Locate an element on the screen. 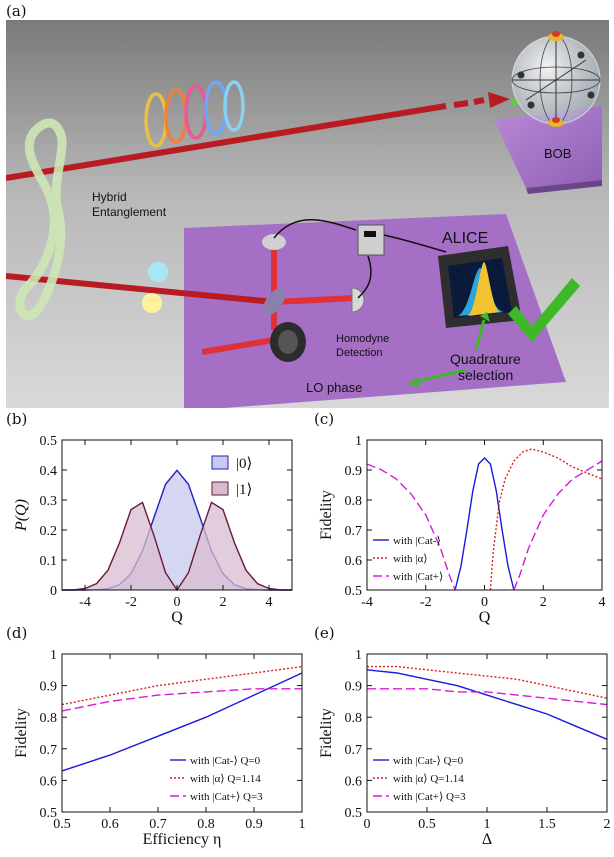 Image resolution: width=614 pixels, height=857 pixels. y-tick-label-e: 0.9 is located at coordinates (354, 687).